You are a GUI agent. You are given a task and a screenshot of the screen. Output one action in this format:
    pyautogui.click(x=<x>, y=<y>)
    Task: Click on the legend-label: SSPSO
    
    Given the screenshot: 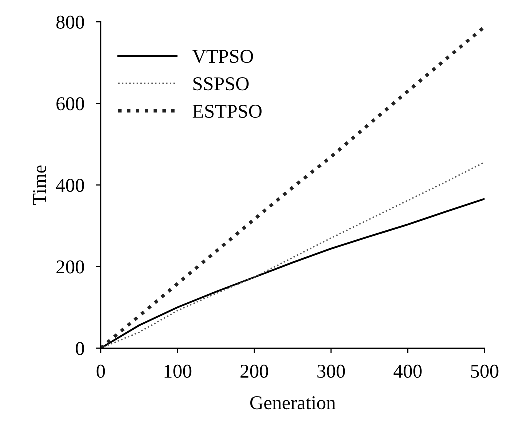 What is the action you would take?
    pyautogui.click(x=221, y=84)
    